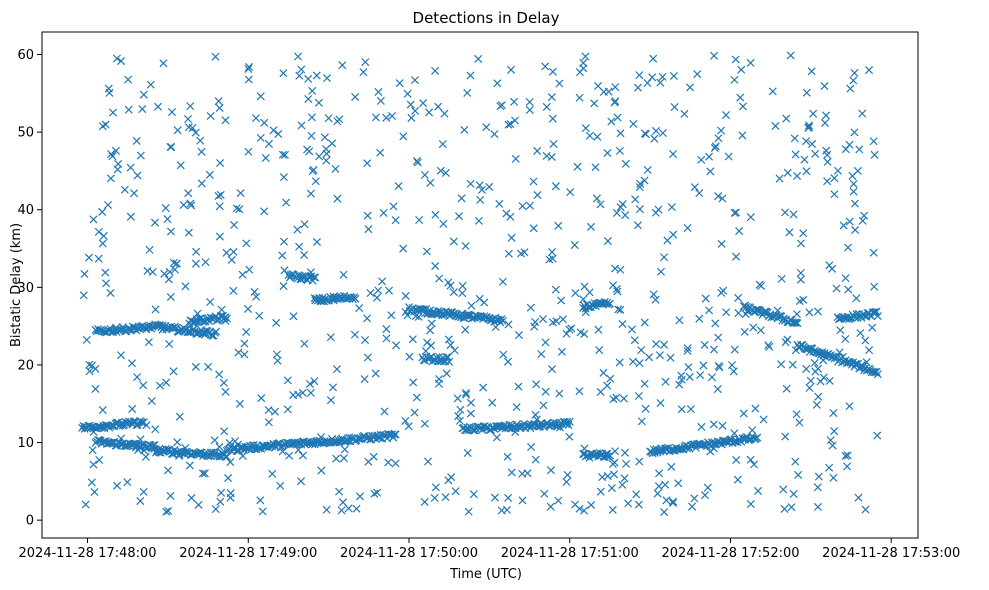 This screenshot has width=989, height=590. I want to click on y-tick-label: 60, so click(25, 55).